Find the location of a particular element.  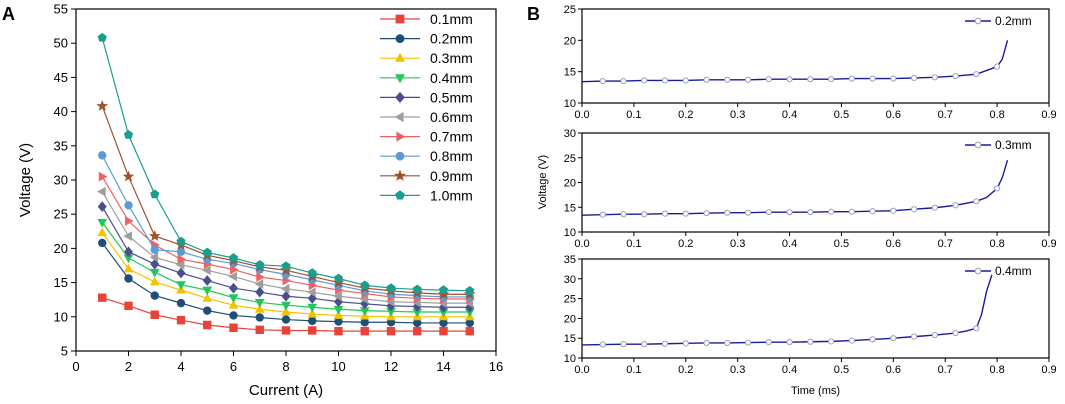

subplot-frame is located at coordinates (815, 56).